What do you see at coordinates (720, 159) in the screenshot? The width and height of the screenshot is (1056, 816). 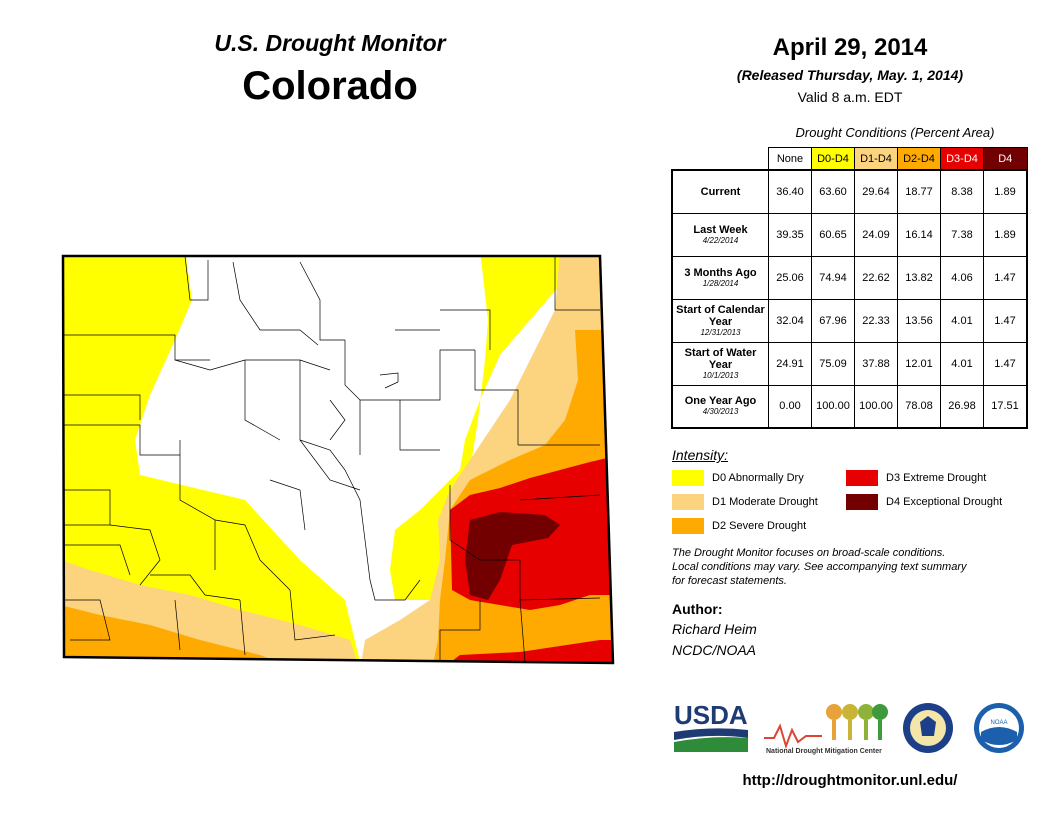 I see `header-blank` at bounding box center [720, 159].